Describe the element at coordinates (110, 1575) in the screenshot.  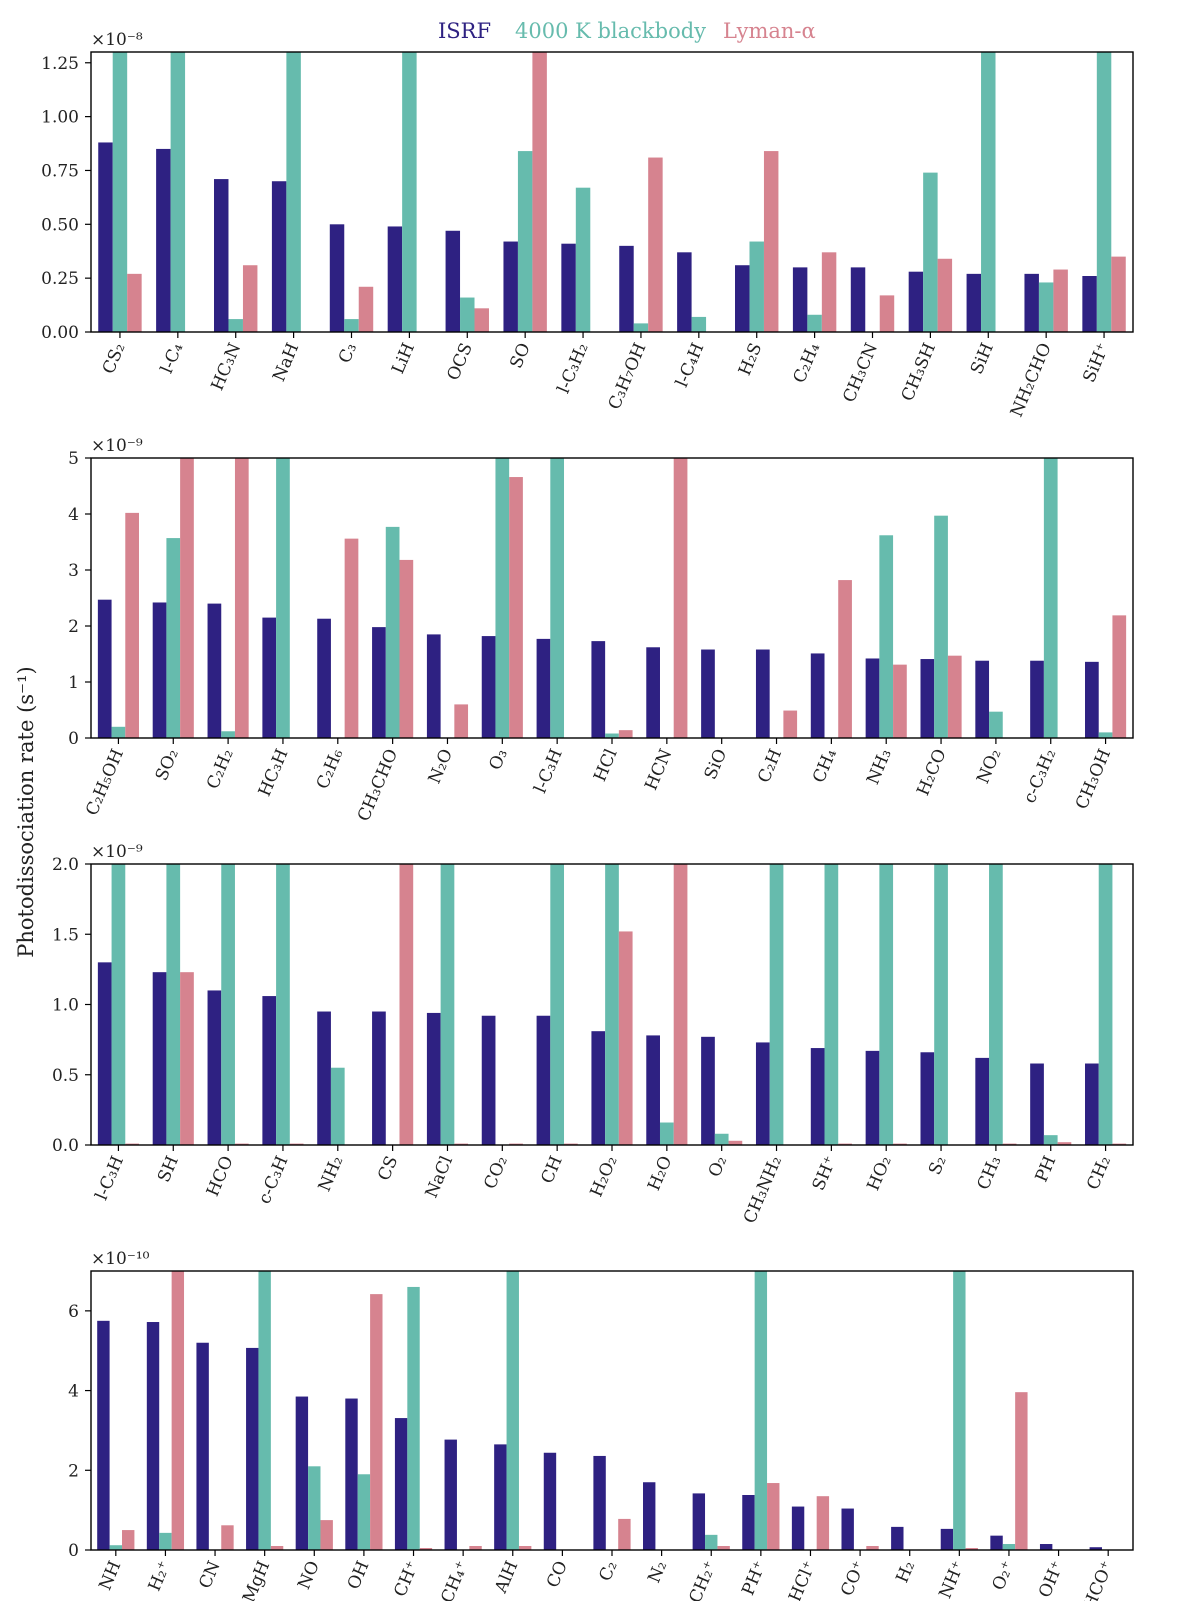
I see `x-tick-label: NH` at that location.